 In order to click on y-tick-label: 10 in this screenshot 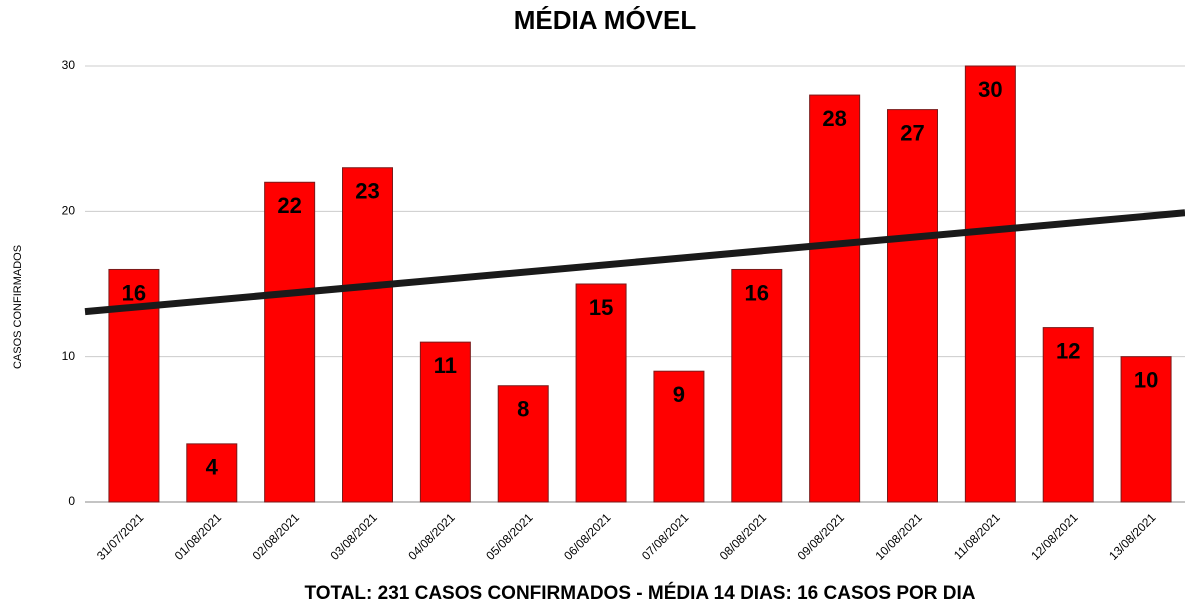, I will do `click(69, 356)`.